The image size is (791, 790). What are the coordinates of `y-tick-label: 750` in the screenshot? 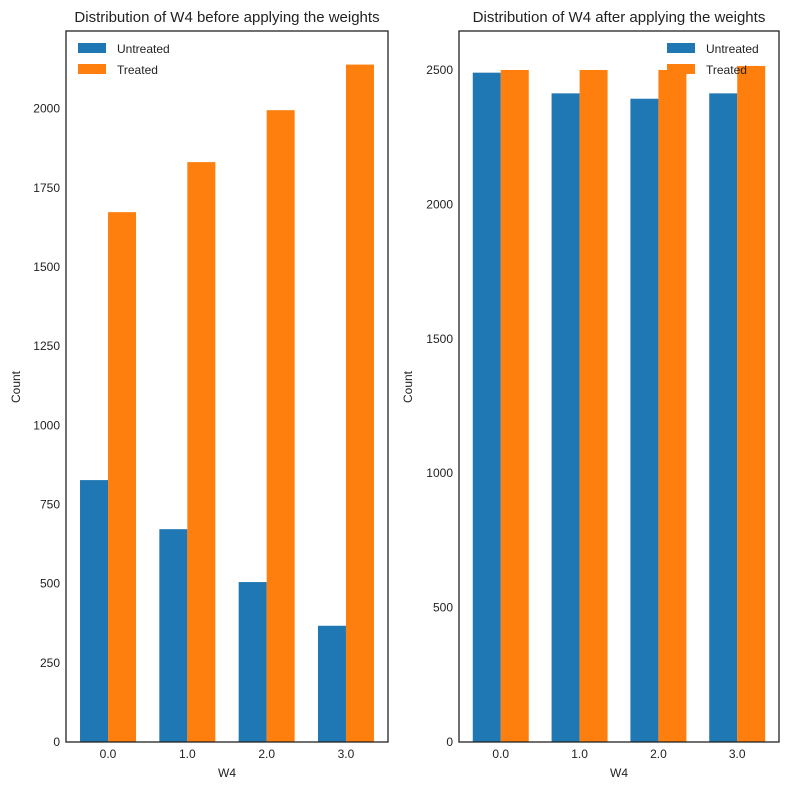 It's located at (50, 504).